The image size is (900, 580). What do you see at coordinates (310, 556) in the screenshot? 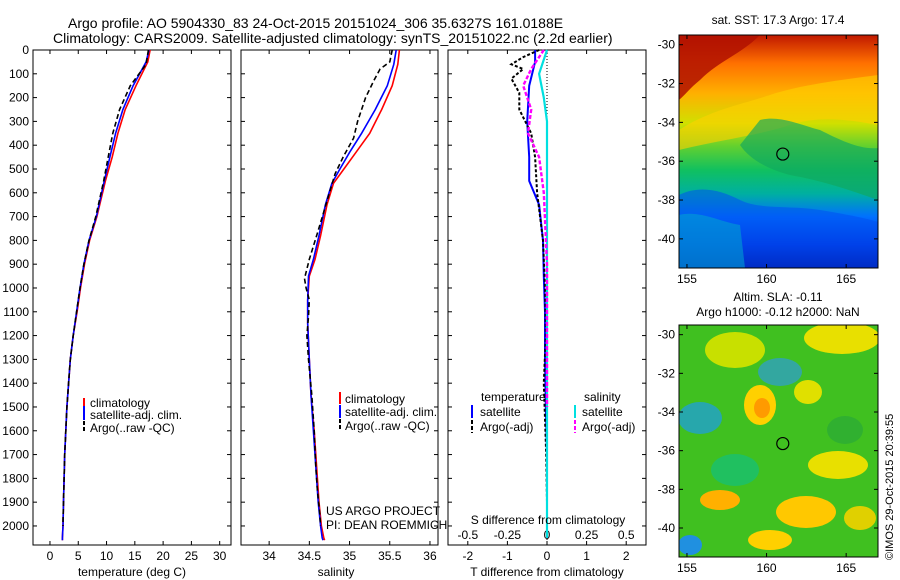
I see `x-tick-label: 34.5` at bounding box center [310, 556].